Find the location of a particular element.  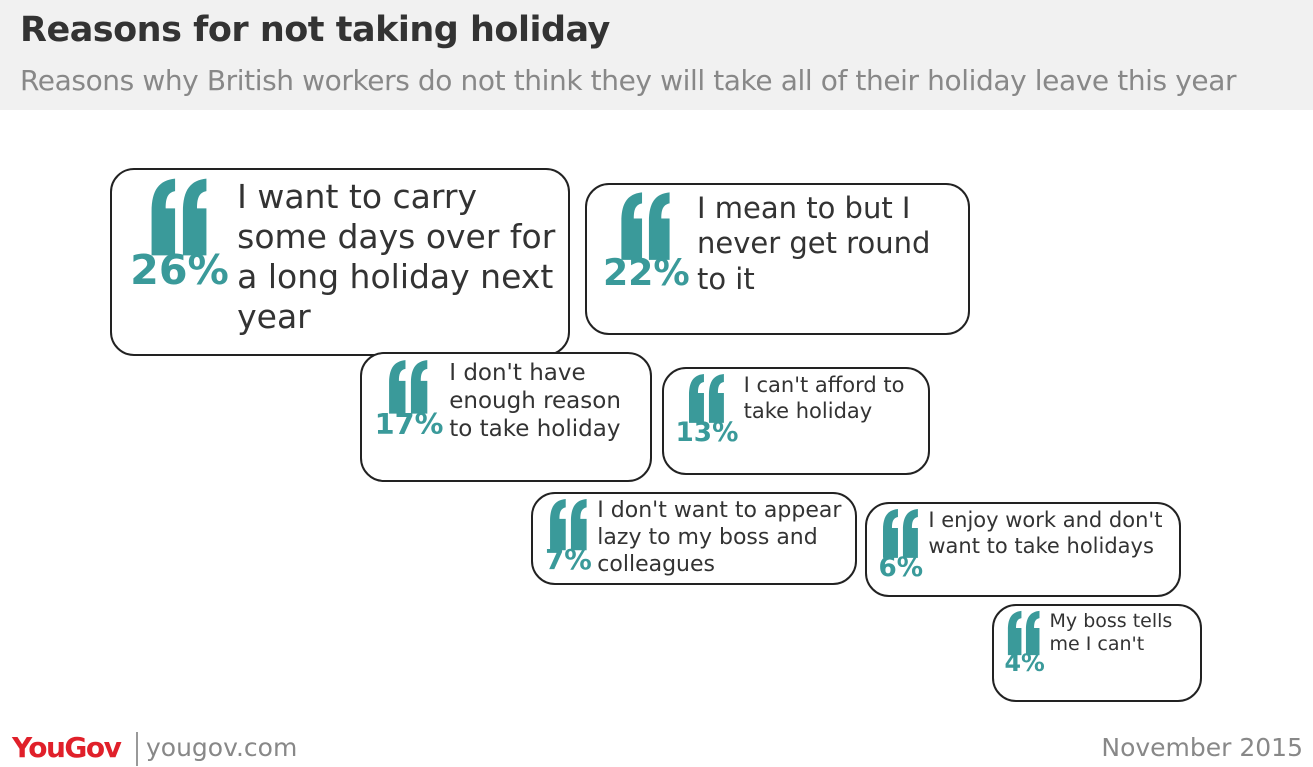

value-label: 4% is located at coordinates (1024, 662).